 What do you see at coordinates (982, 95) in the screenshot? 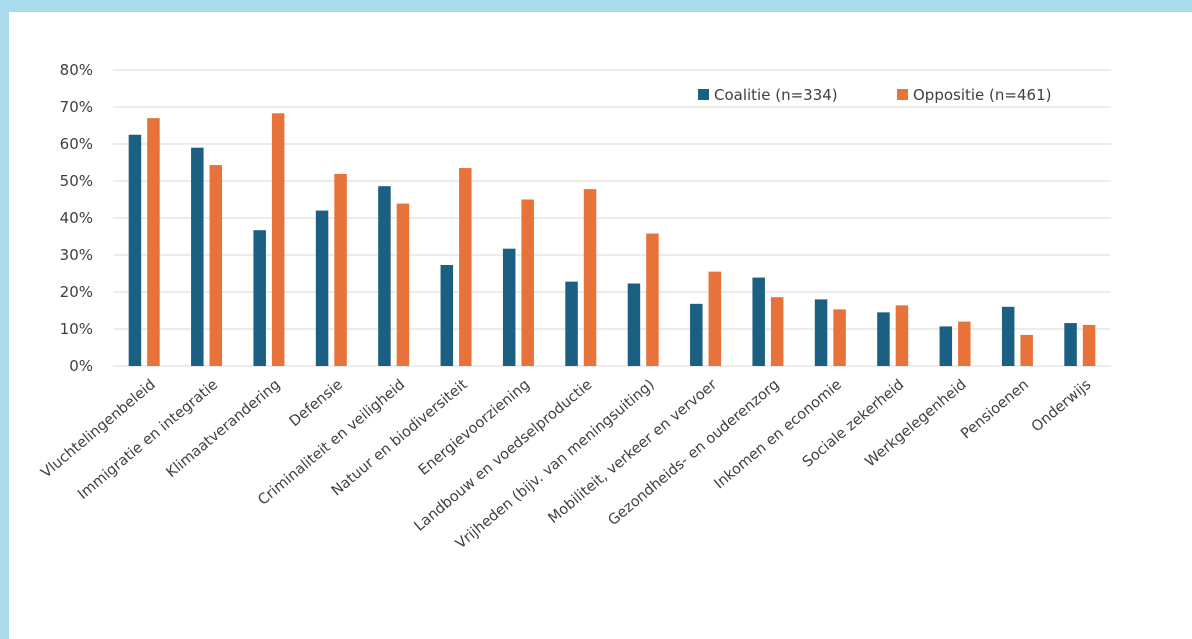
I see `legend-label-oppositie: Oppositie (n=461)` at bounding box center [982, 95].